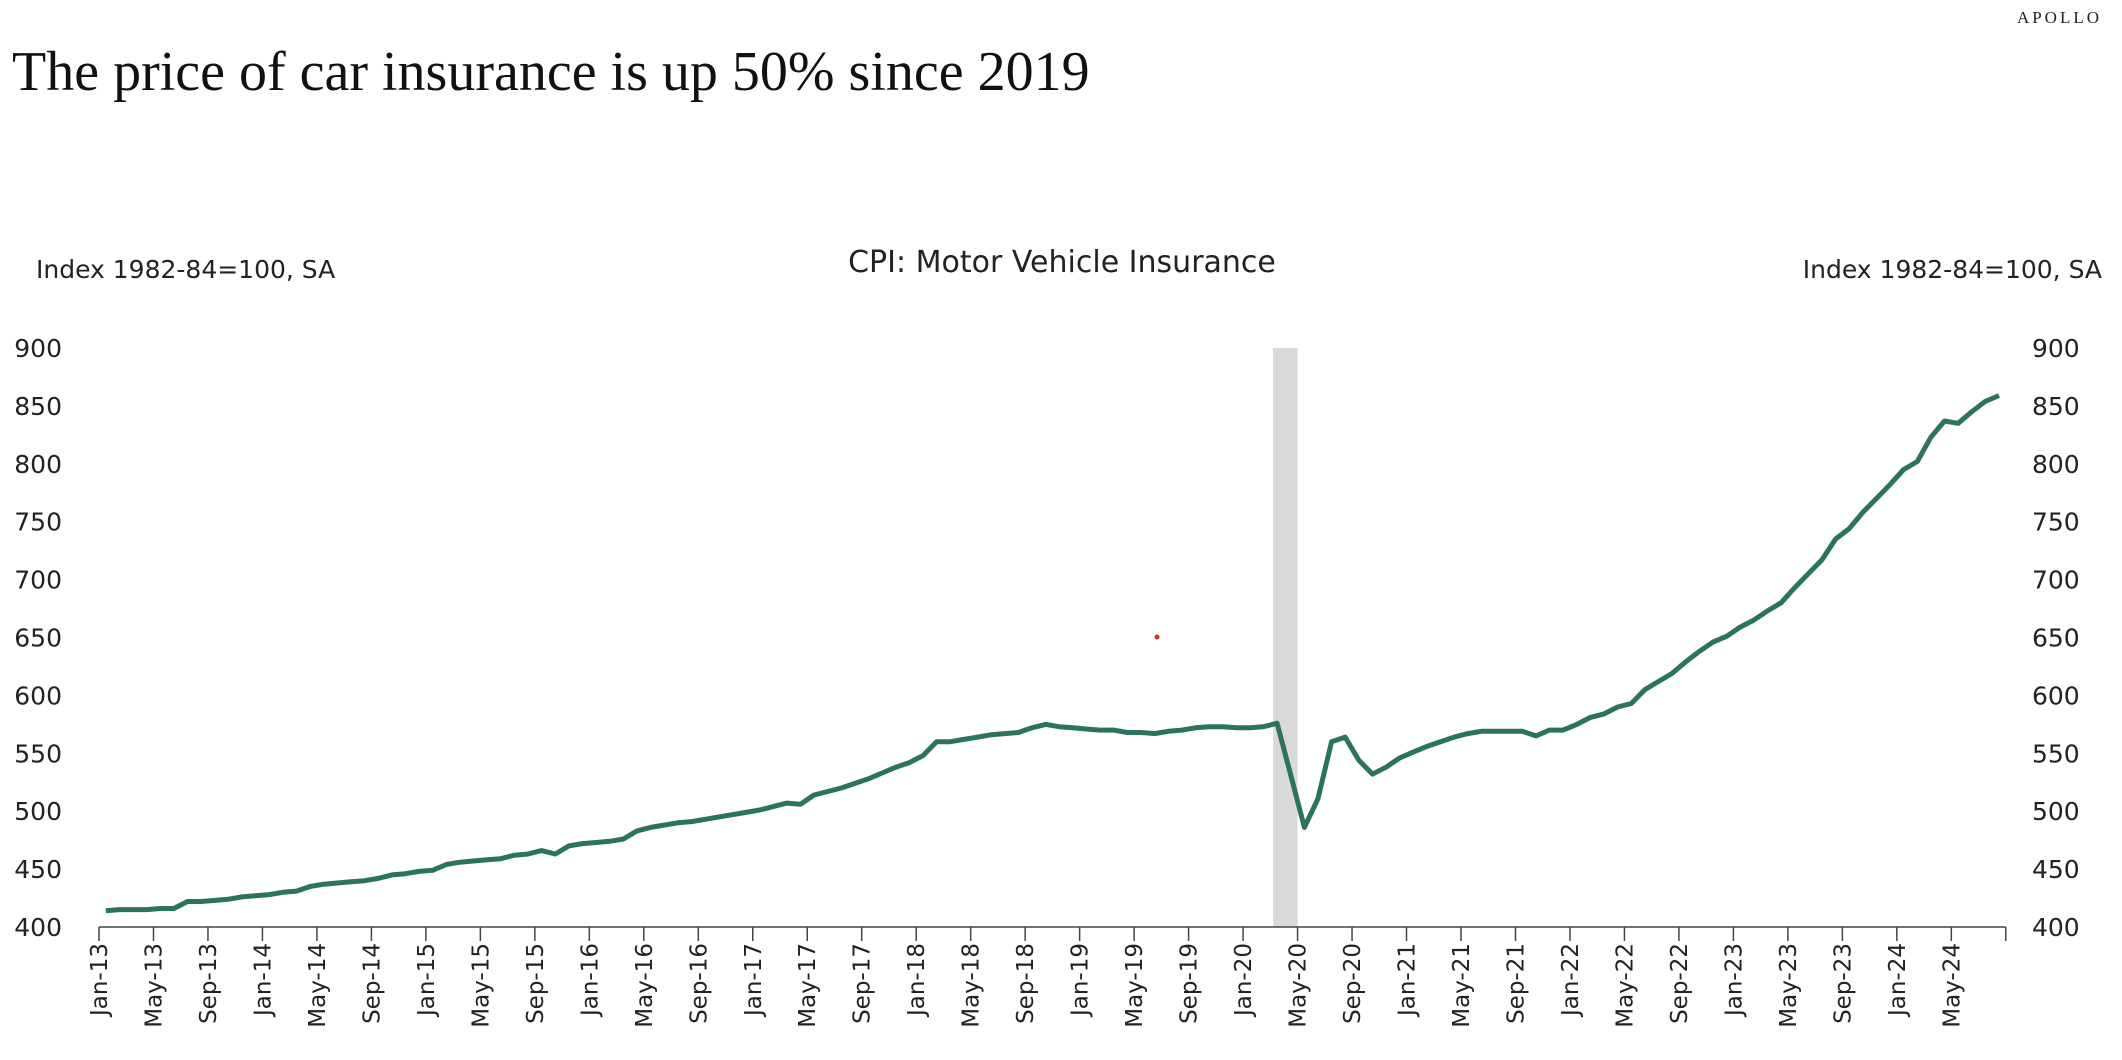 The width and height of the screenshot is (2122, 1060). What do you see at coordinates (1062, 262) in the screenshot?
I see `chart-title: CPI: Motor Vehicle Insurance` at bounding box center [1062, 262].